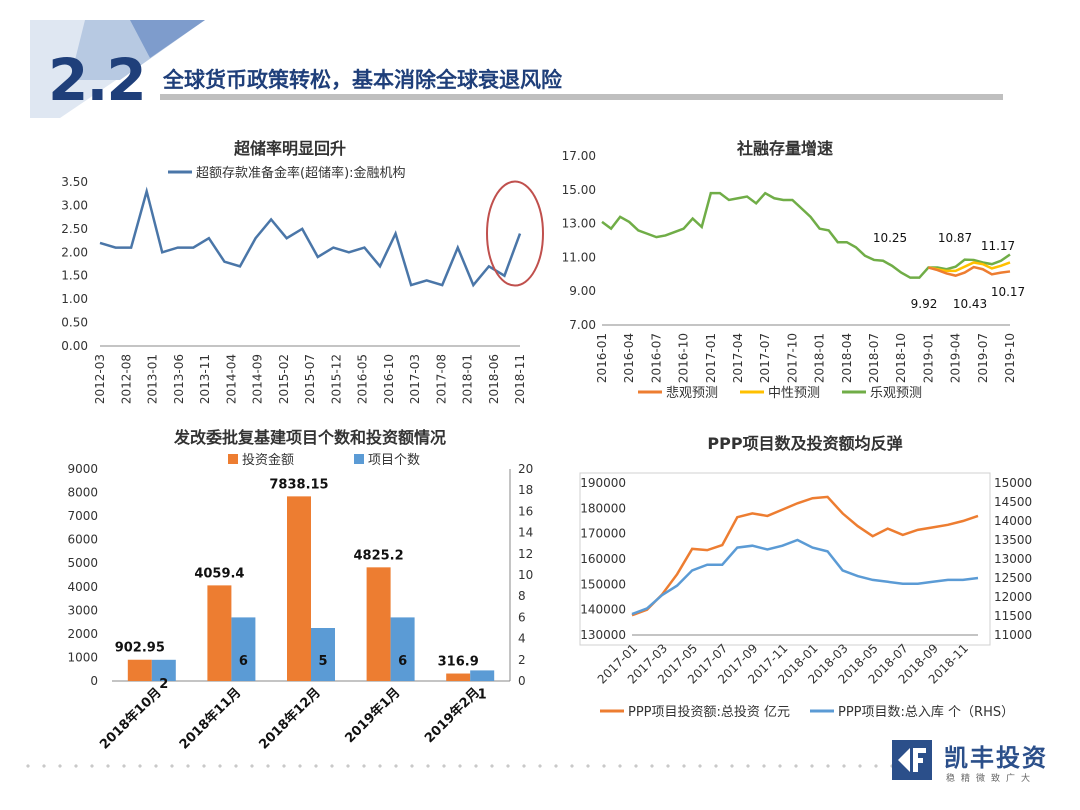 The width and height of the screenshot is (1080, 810). What do you see at coordinates (1013, 521) in the screenshot?
I see `y2-tick-label: 14000` at bounding box center [1013, 521].